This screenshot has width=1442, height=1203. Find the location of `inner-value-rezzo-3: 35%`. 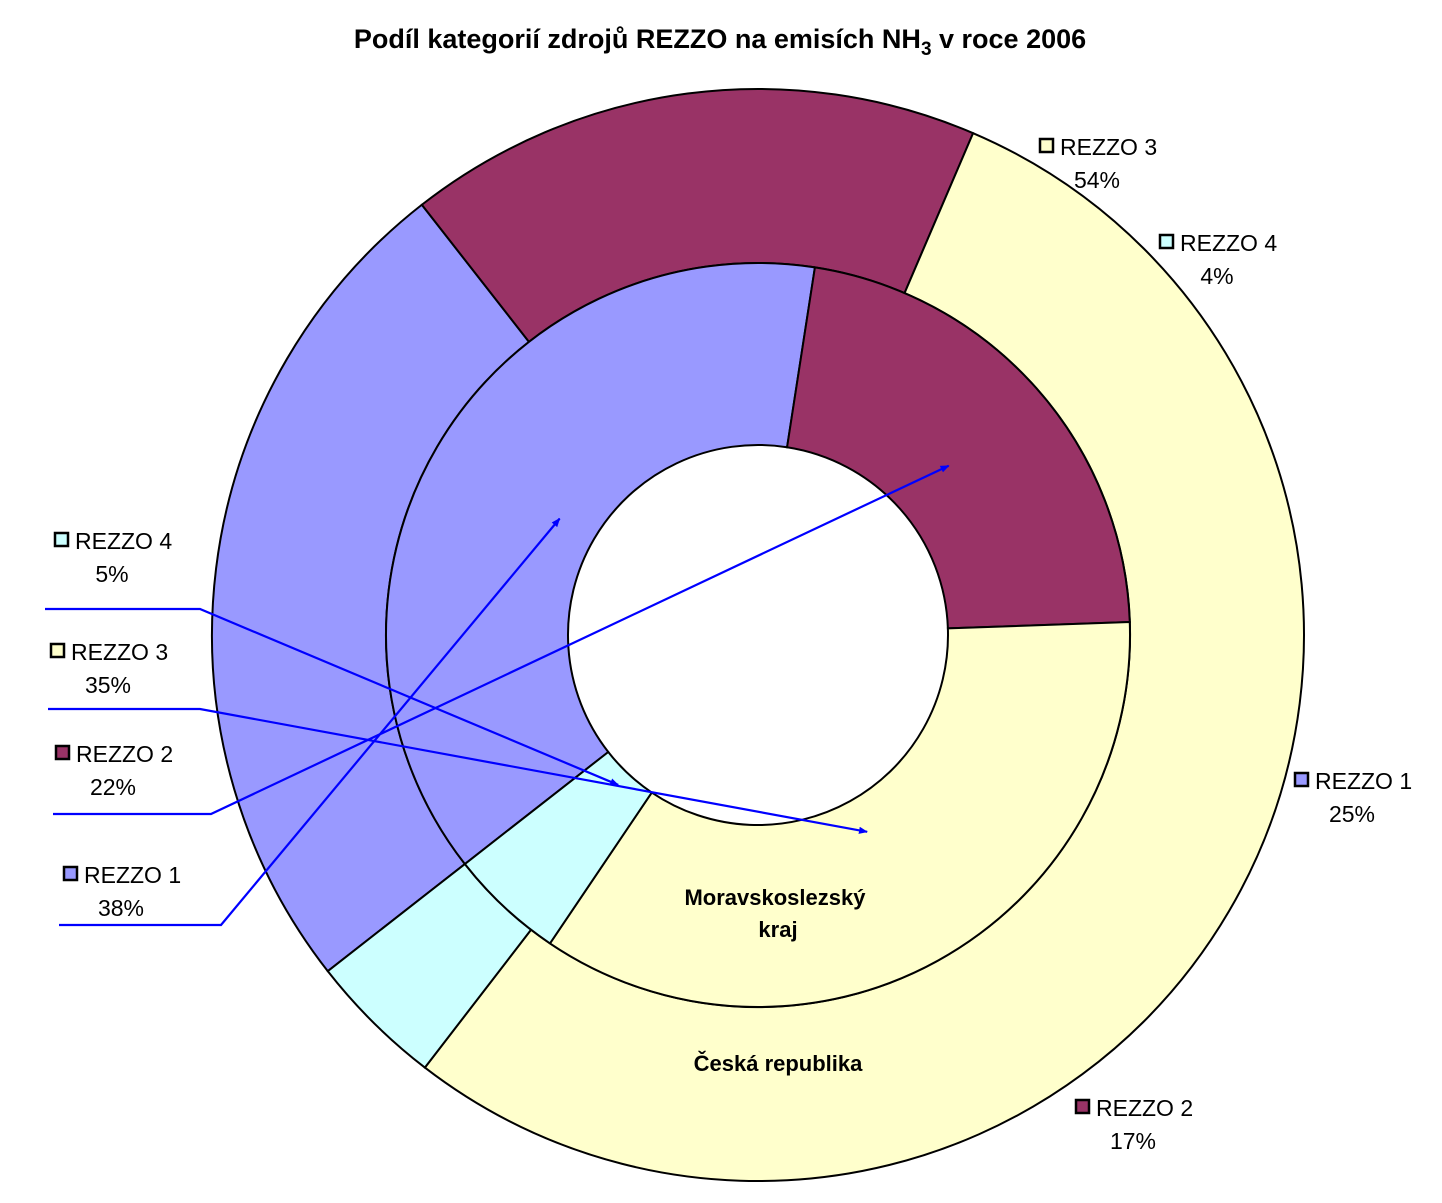

inner-value-rezzo-3: 35% is located at coordinates (108, 685).